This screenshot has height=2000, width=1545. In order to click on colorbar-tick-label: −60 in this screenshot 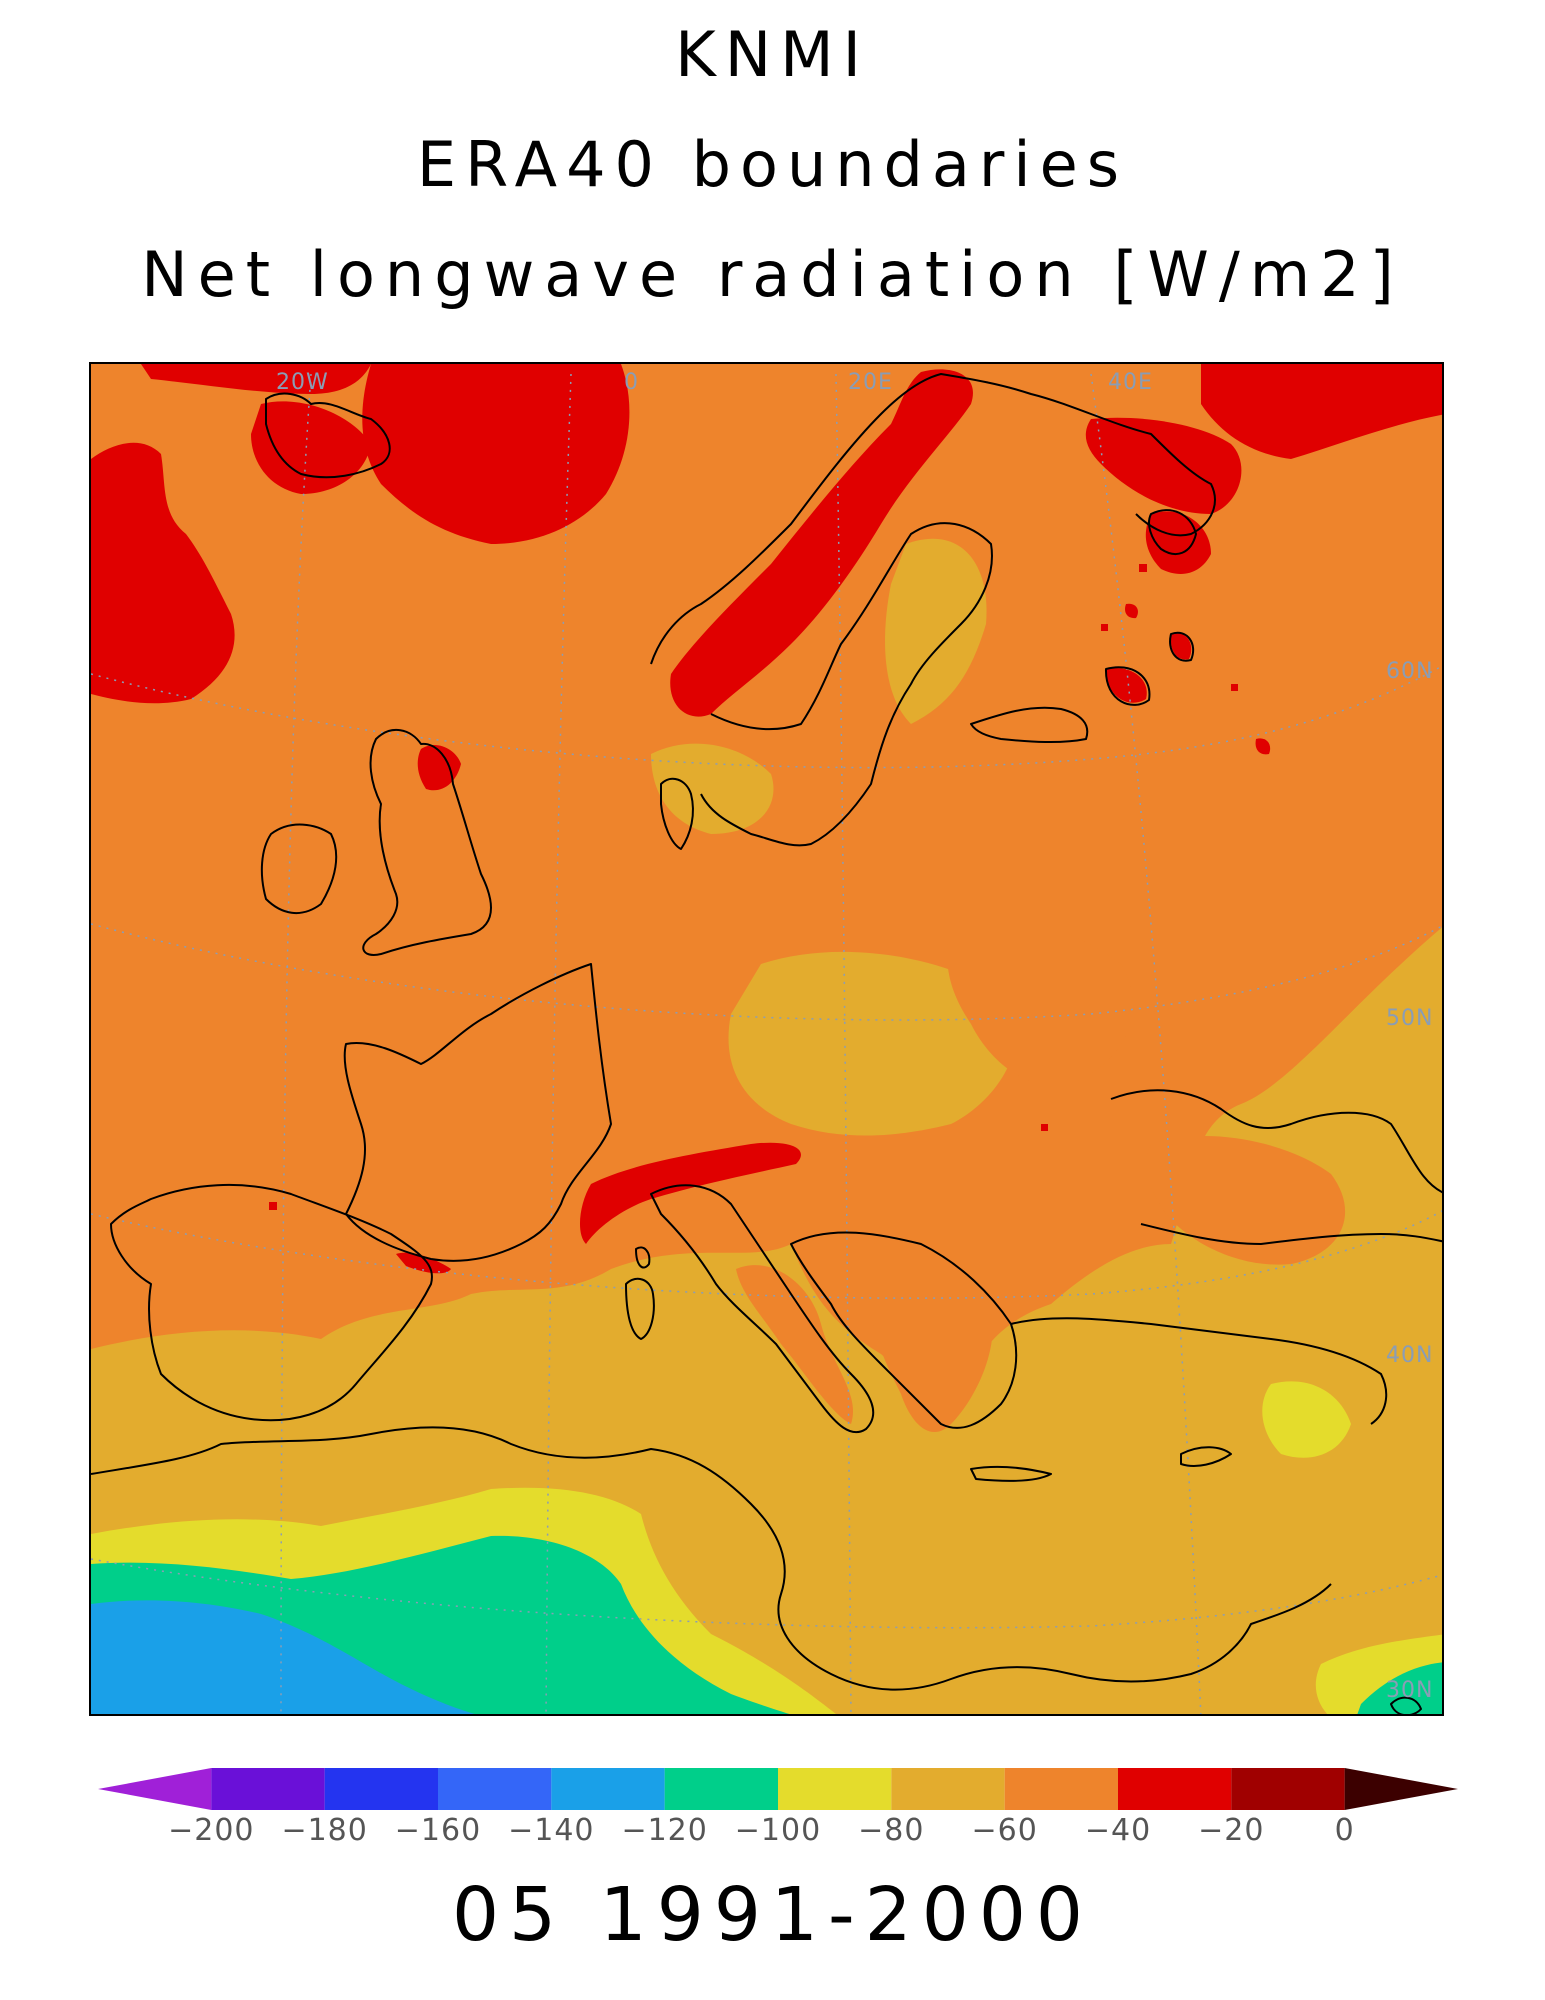, I will do `click(1005, 1828)`.